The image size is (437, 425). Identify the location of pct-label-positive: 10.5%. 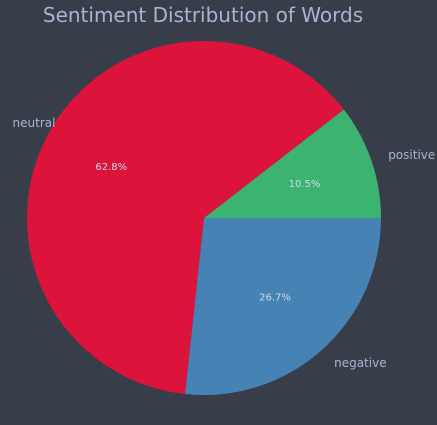
(305, 184).